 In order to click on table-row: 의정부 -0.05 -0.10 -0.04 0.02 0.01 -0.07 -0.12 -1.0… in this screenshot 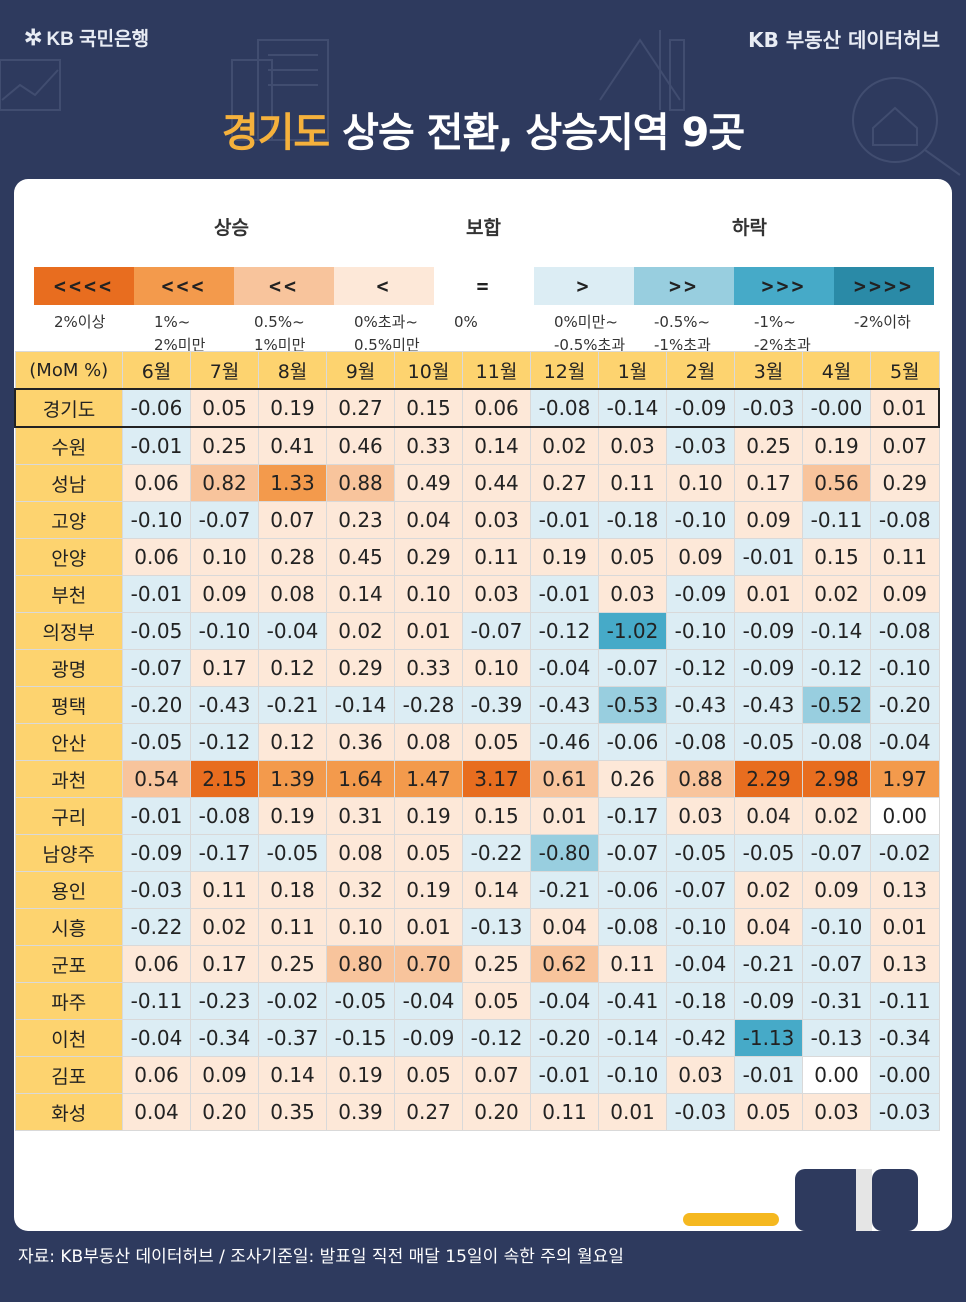, I will do `click(477, 631)`.